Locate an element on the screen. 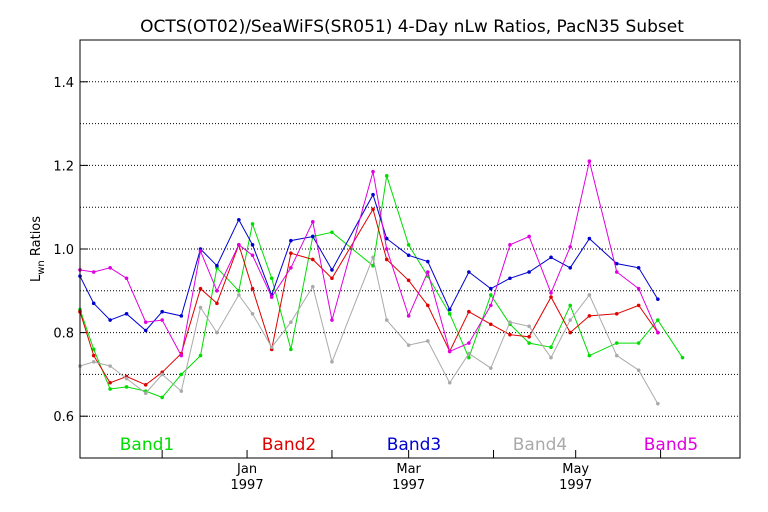 Image resolution: width=768 pixels, height=512 pixels. y-axis-label: Lwn Ratios is located at coordinates (38, 249).